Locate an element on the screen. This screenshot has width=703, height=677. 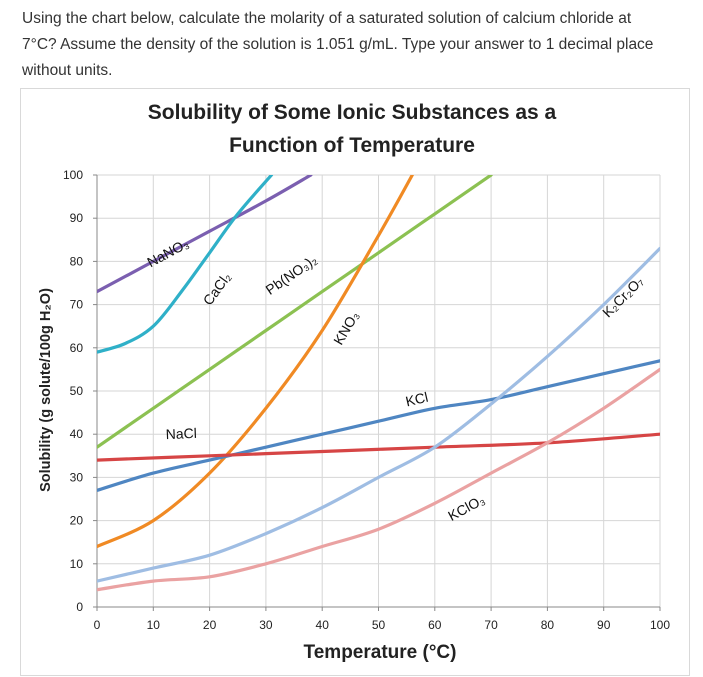
x-tick-label: 70 is located at coordinates (491, 625).